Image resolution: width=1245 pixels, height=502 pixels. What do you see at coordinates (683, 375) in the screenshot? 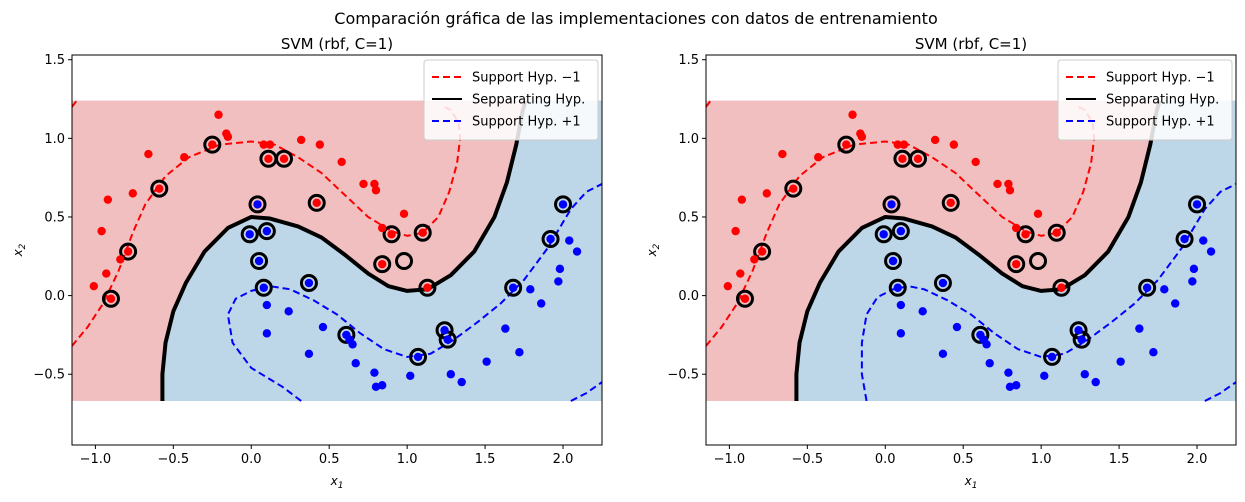
I see `y-tick-label: −0.5` at bounding box center [683, 375].